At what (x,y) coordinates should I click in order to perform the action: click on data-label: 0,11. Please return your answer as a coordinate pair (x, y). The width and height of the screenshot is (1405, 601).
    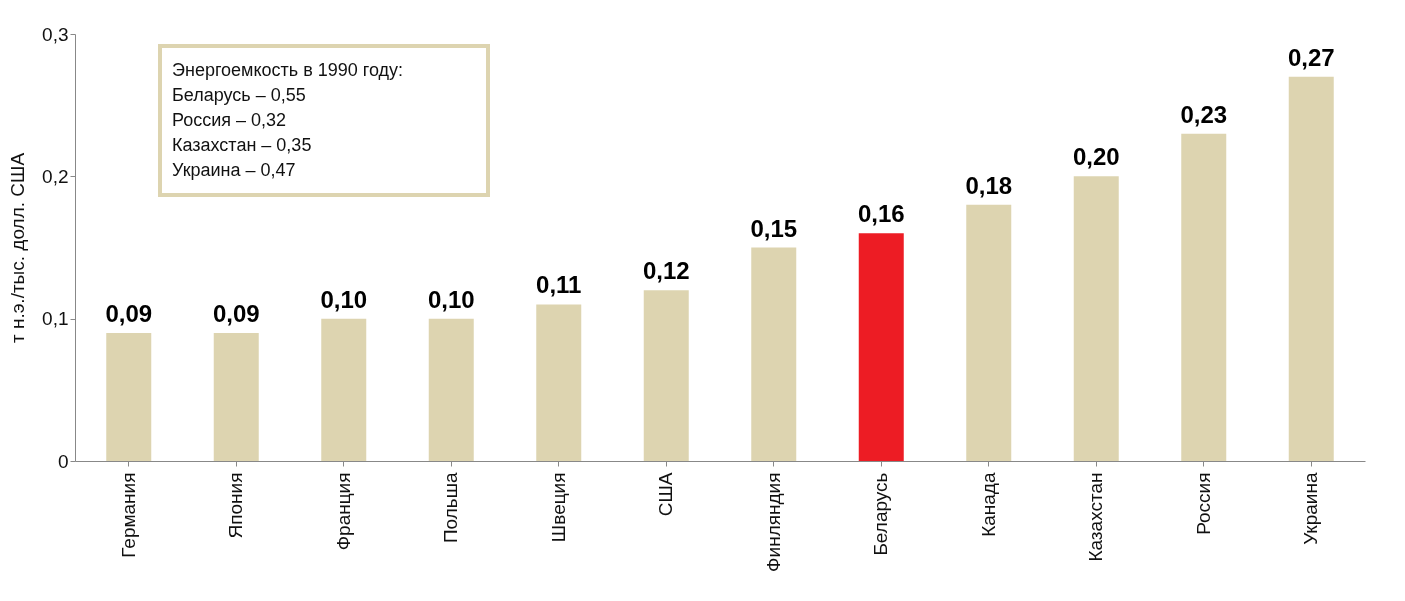
    Looking at the image, I should click on (559, 285).